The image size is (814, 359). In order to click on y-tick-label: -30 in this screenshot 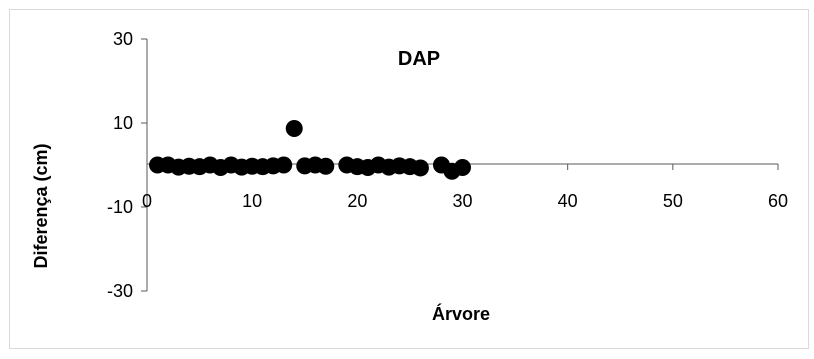, I will do `click(120, 291)`.